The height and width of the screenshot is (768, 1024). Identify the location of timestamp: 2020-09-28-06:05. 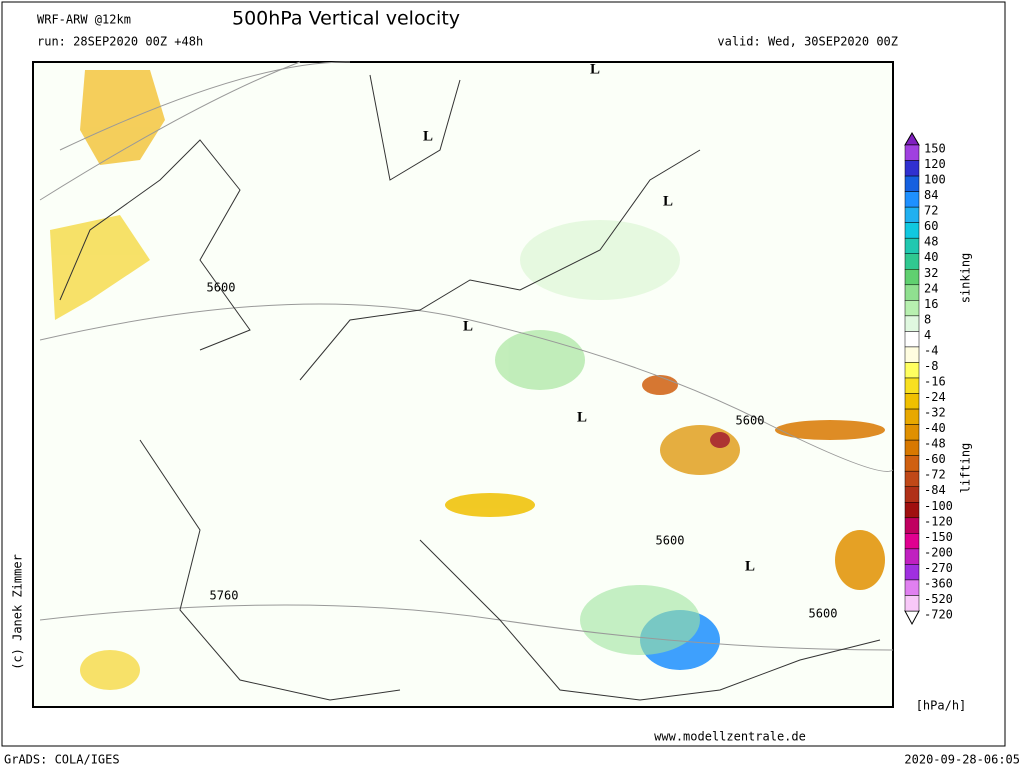
(962, 760).